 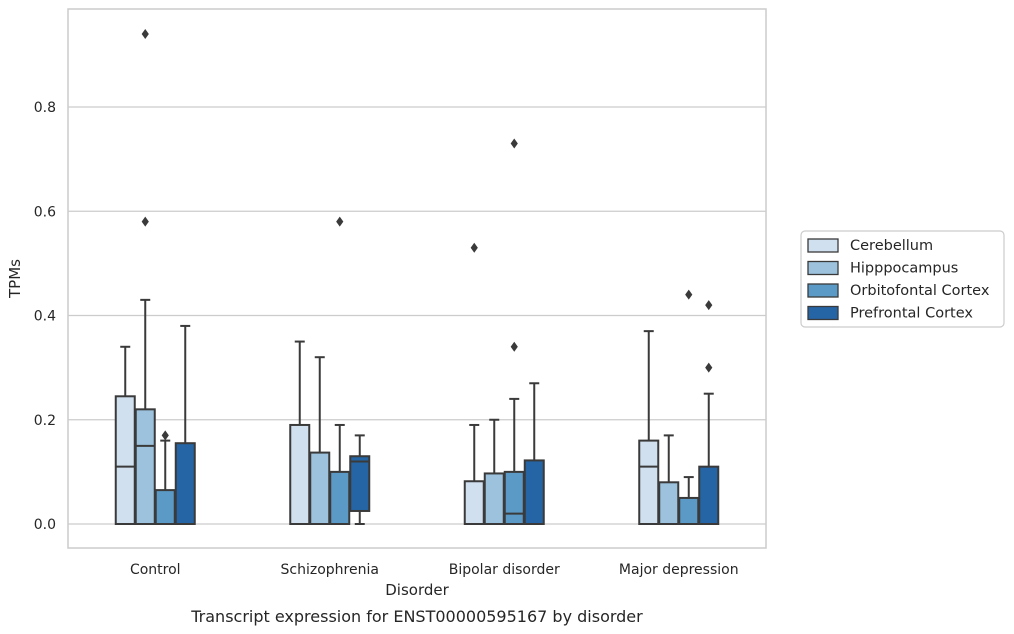 I want to click on y-tick-label: 0.2, so click(x=45, y=421).